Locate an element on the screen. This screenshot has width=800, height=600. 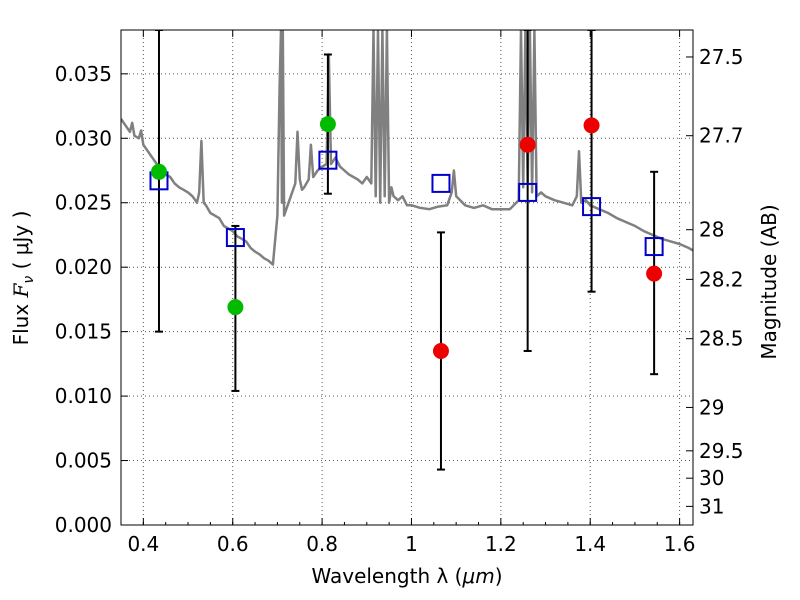
y2-tick-label: 29 is located at coordinates (711, 407).